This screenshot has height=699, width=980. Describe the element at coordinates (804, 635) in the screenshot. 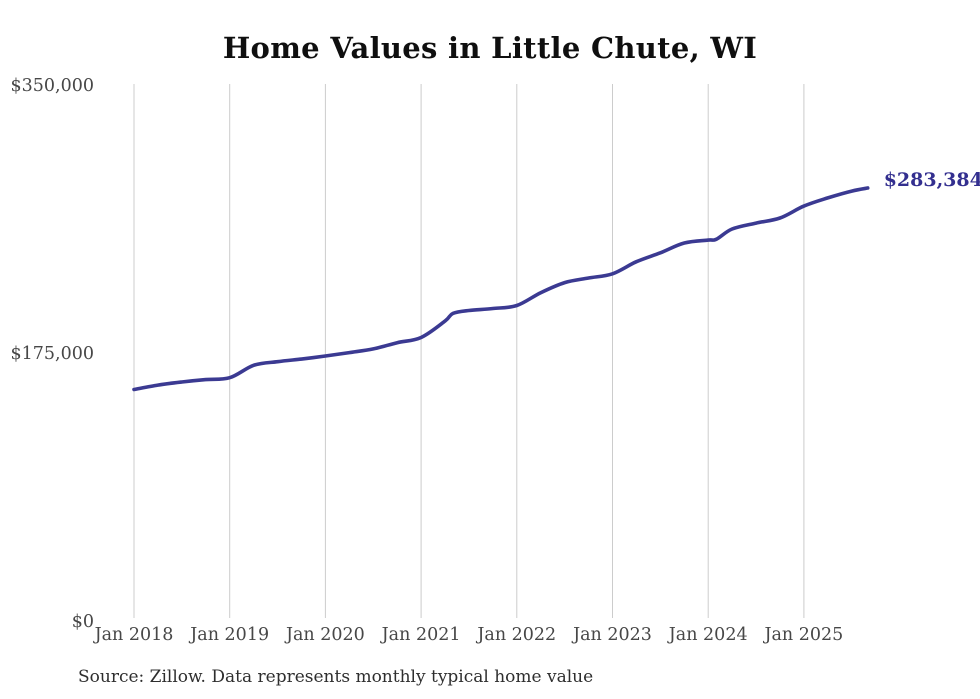

I see `x-tick-label: Jan 2025` at that location.